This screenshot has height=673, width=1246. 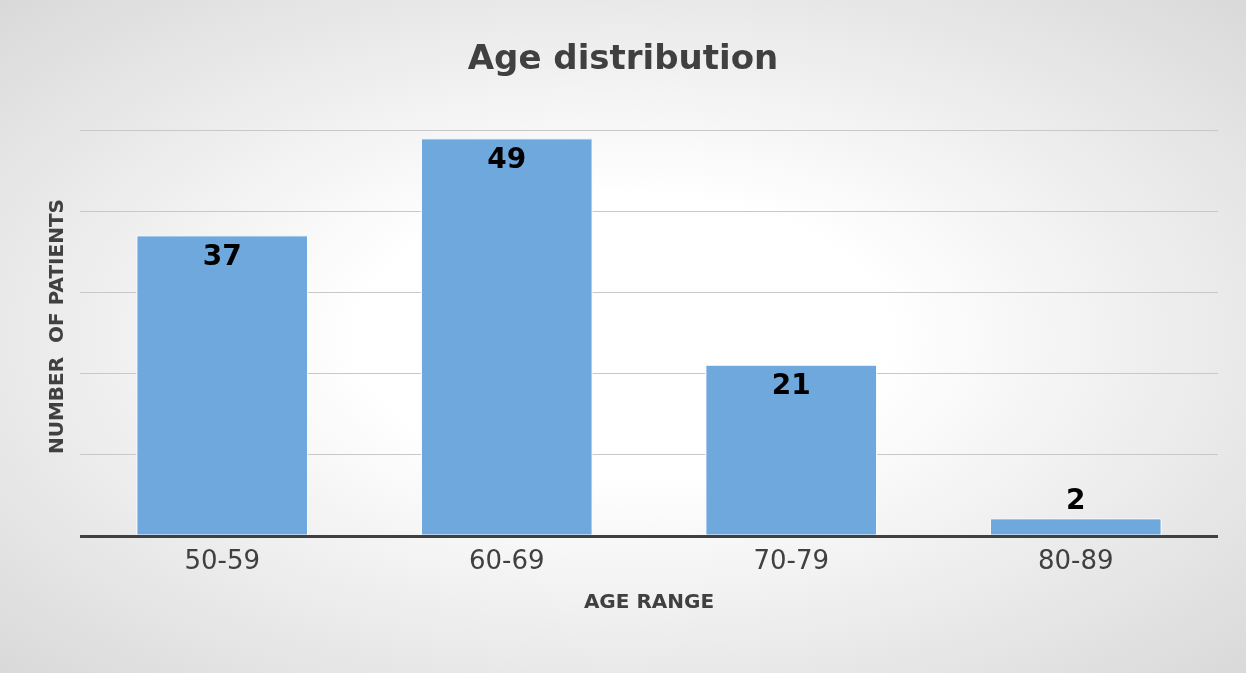 What do you see at coordinates (55, 326) in the screenshot?
I see `y-axis-title: NUMBER OF PATIENTS` at bounding box center [55, 326].